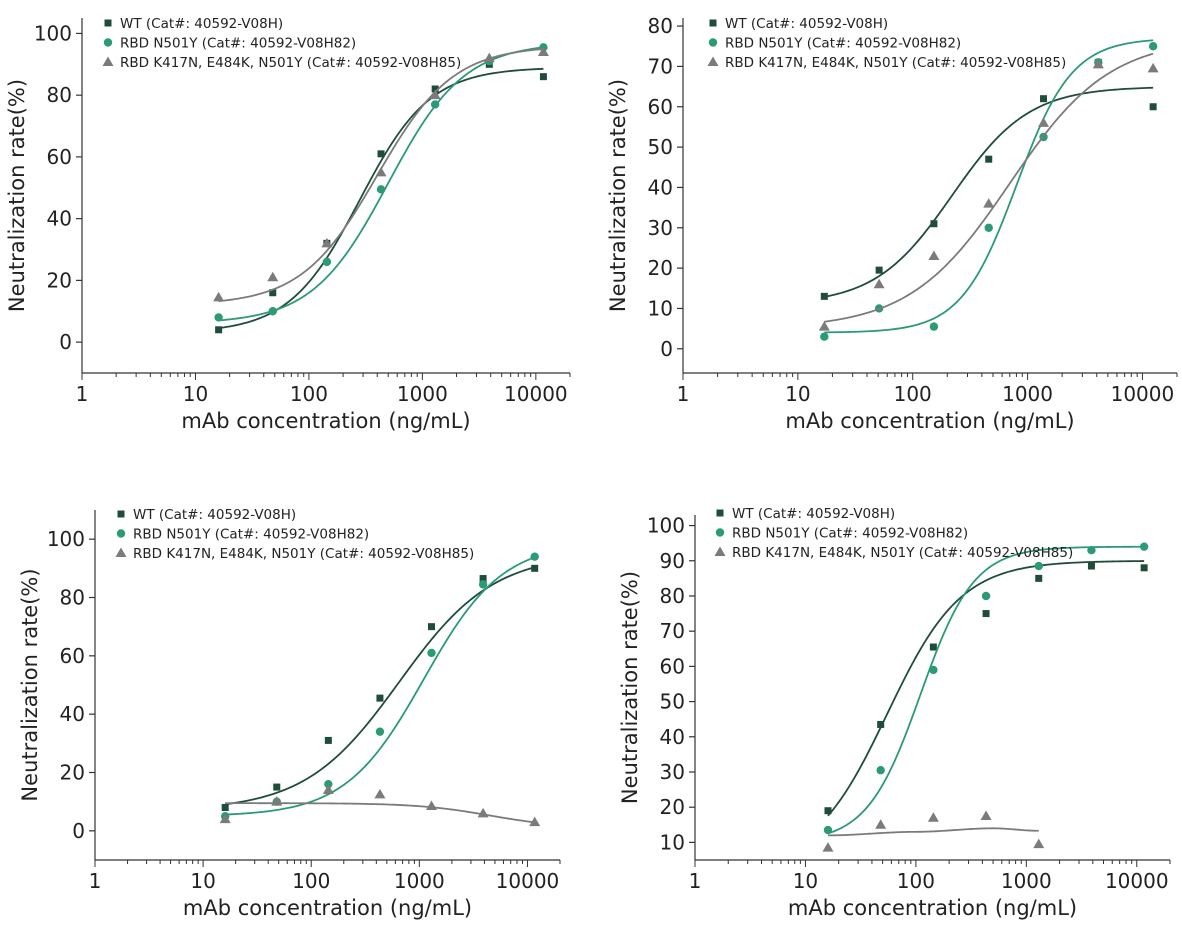 The width and height of the screenshot is (1182, 928). I want to click on y-tick-label: 10, so click(672, 842).